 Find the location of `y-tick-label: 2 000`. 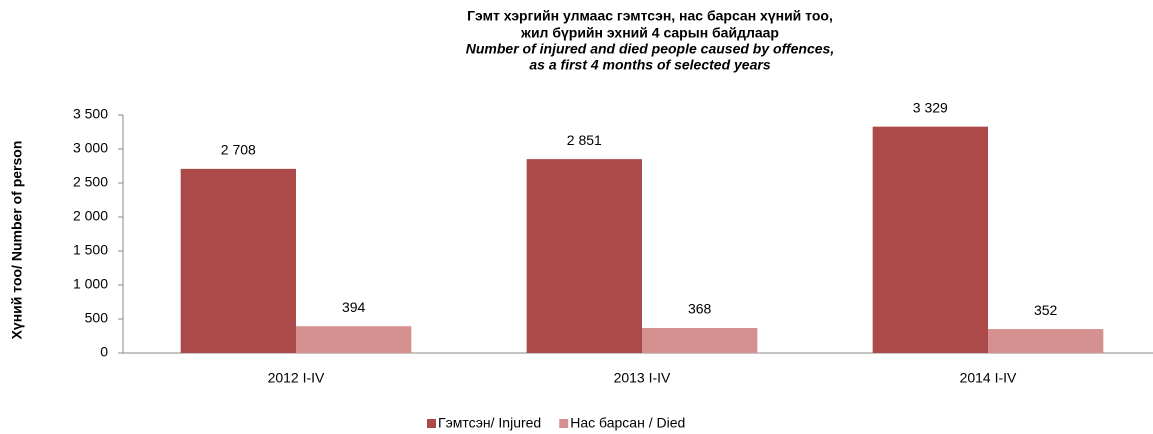

y-tick-label: 2 000 is located at coordinates (90, 216).